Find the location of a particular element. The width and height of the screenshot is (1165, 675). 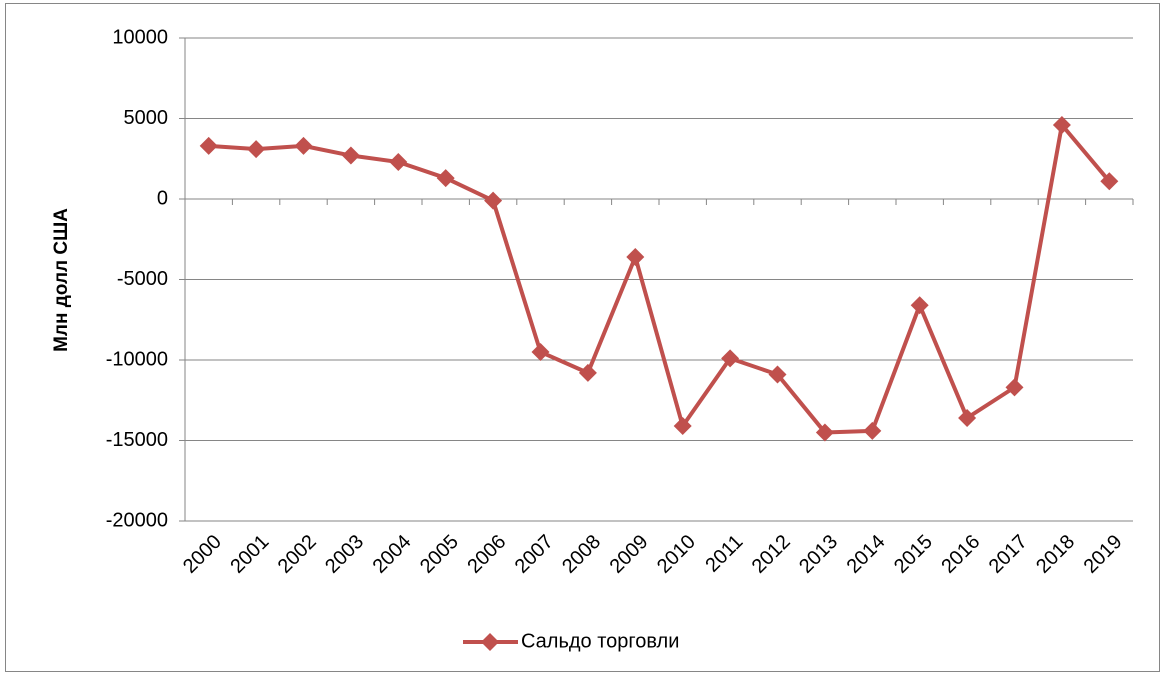

y-tick-label: -10000 is located at coordinates (137, 359).